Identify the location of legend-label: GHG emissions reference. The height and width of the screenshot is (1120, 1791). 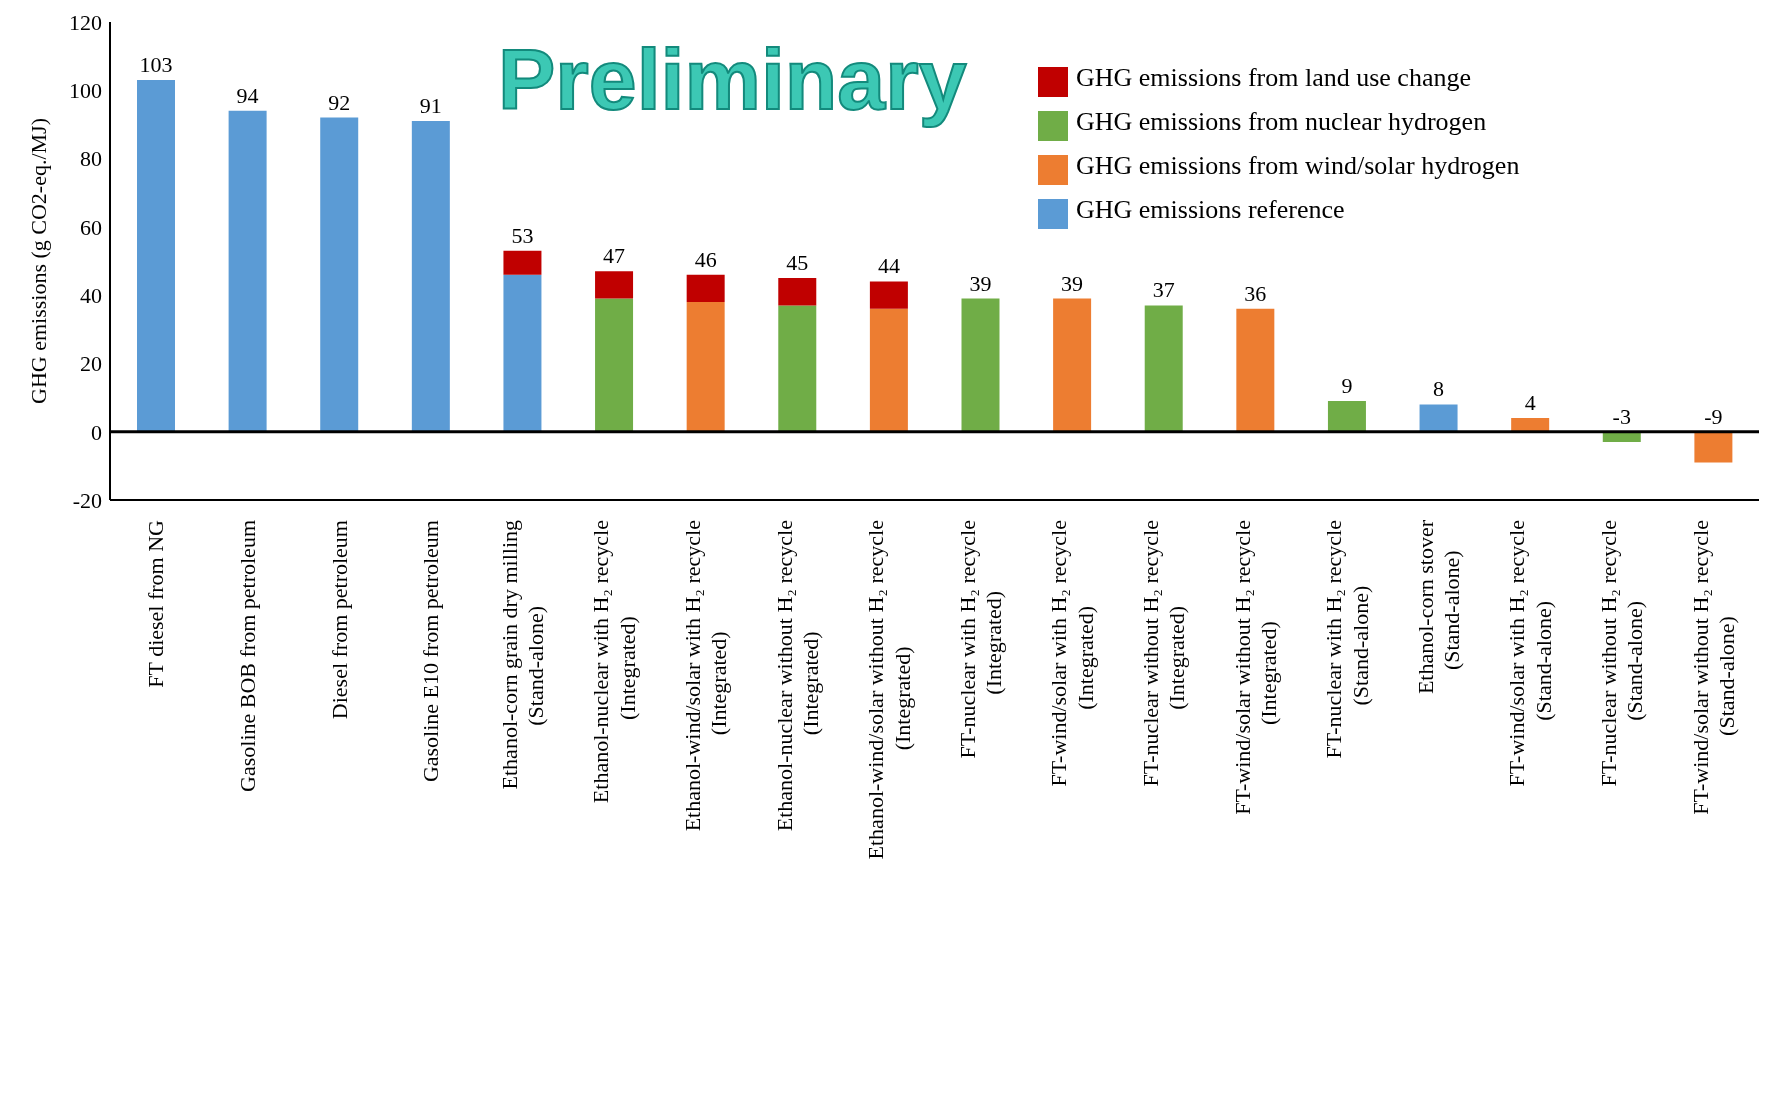
(1210, 209).